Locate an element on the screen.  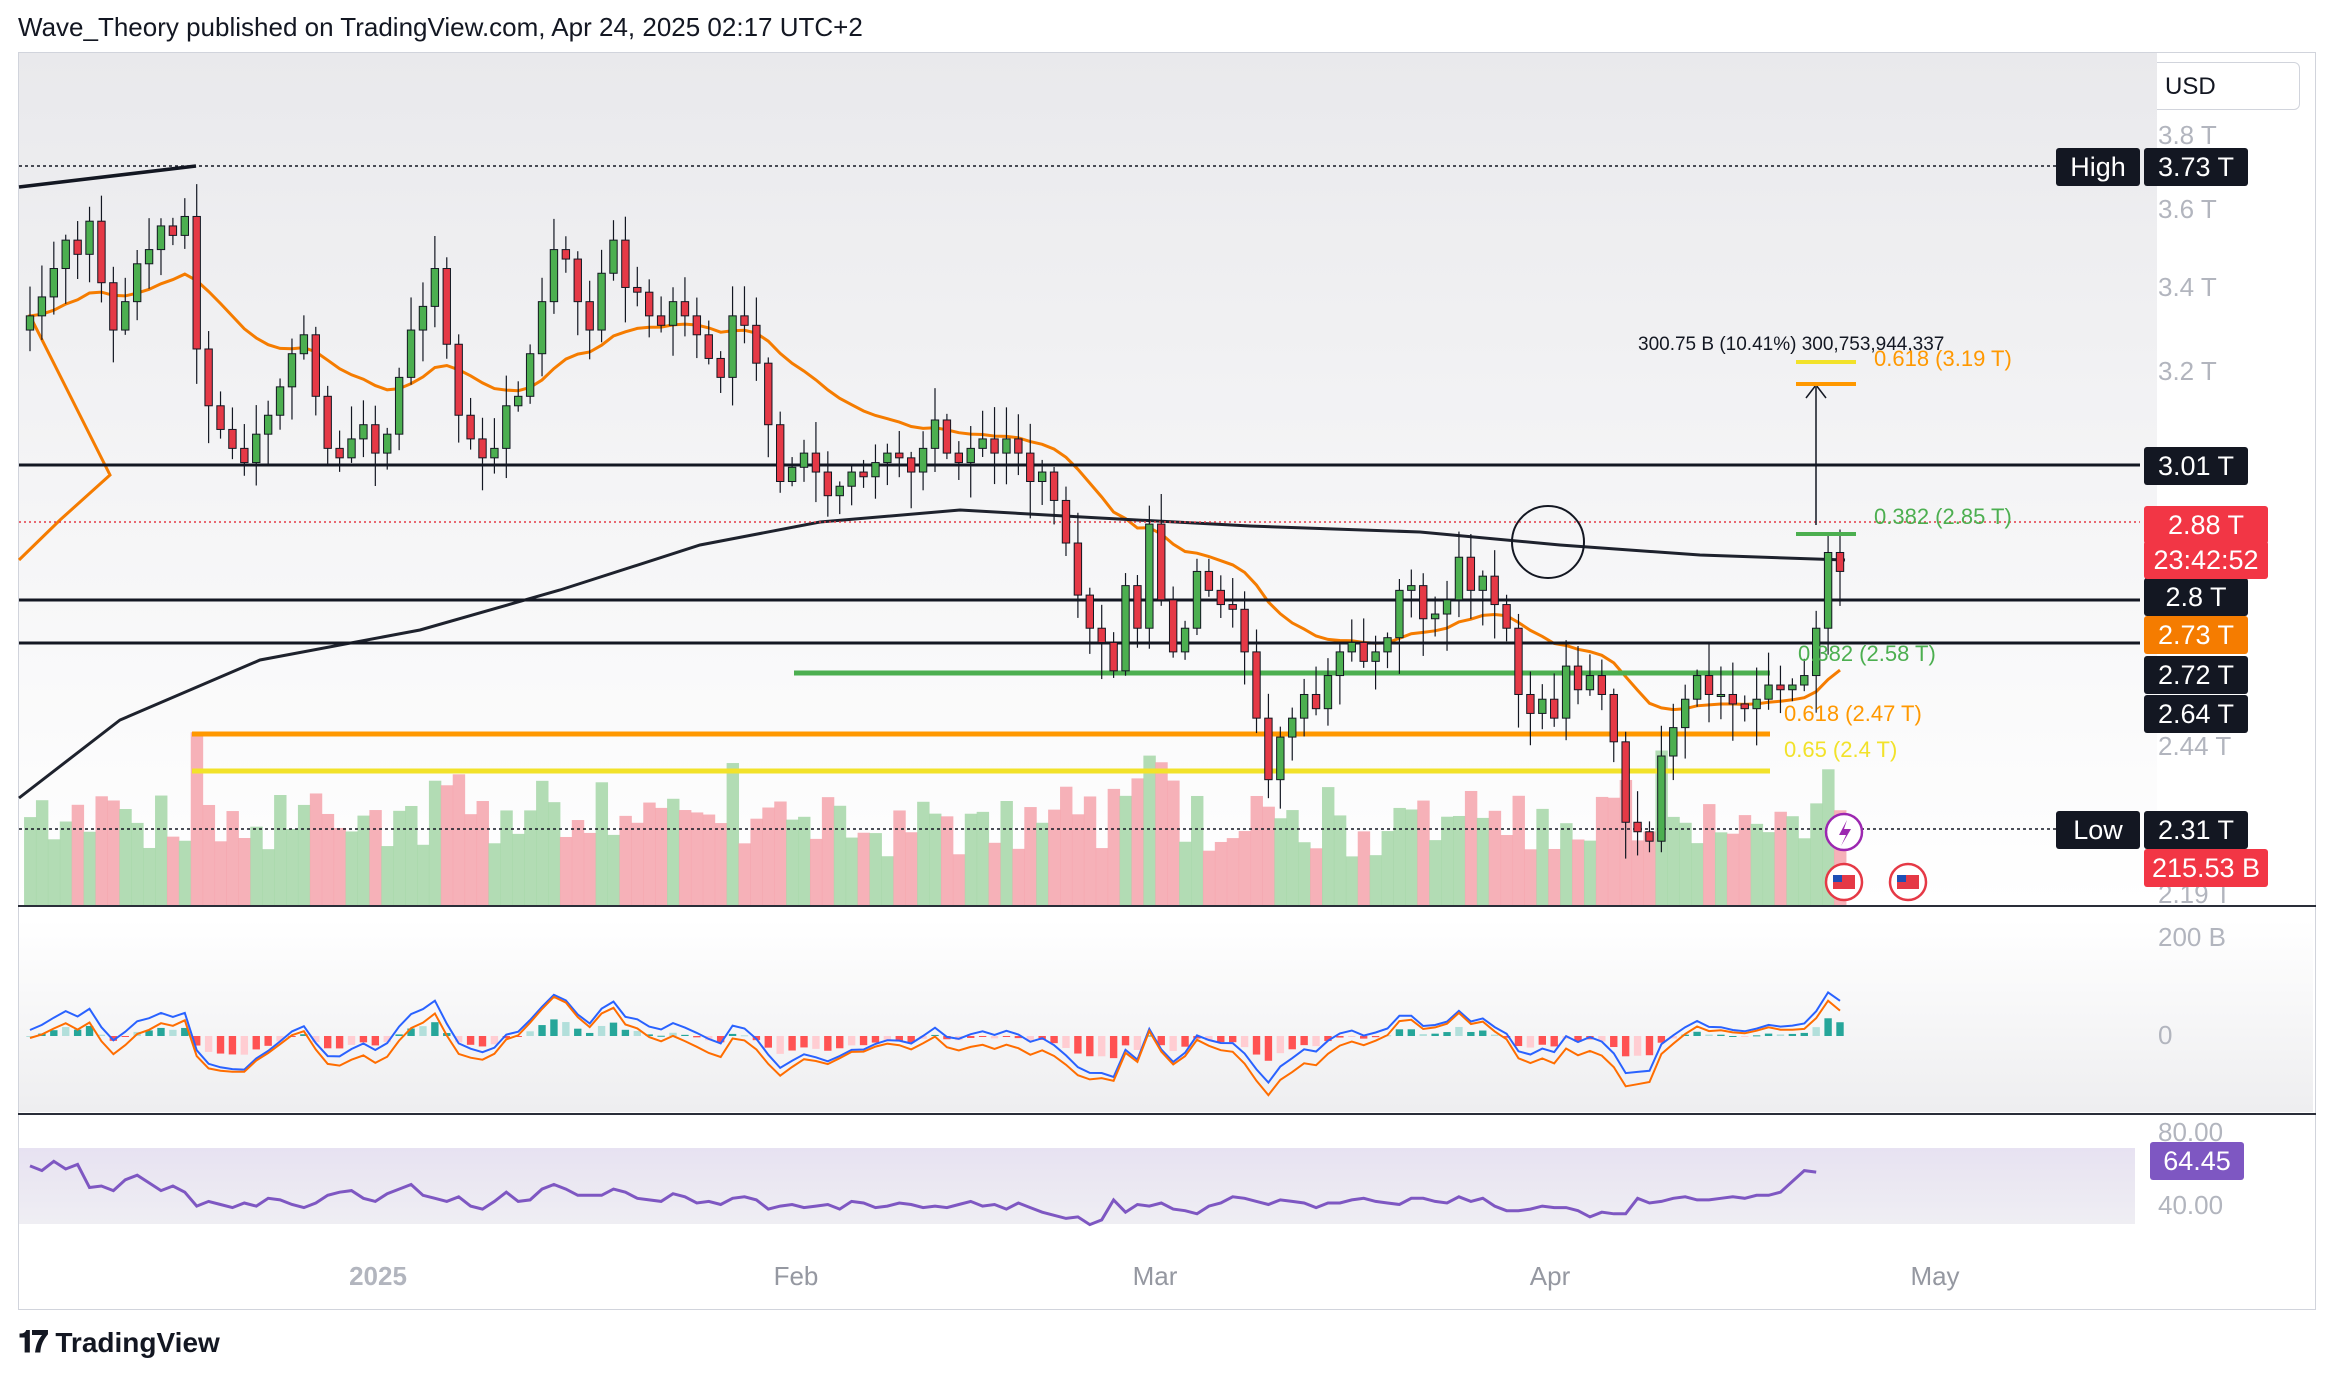
macd-rsi-separator is located at coordinates (1167, 1114).